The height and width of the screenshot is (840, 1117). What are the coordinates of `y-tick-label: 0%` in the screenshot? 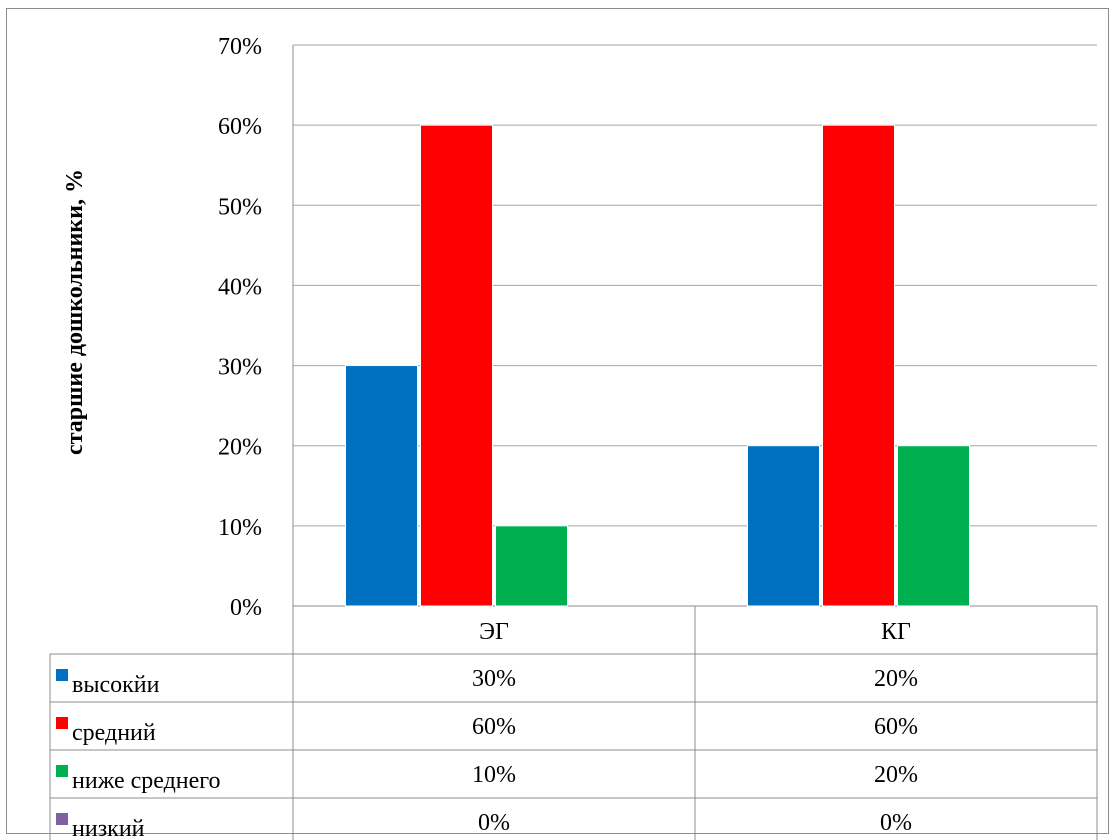 It's located at (246, 608).